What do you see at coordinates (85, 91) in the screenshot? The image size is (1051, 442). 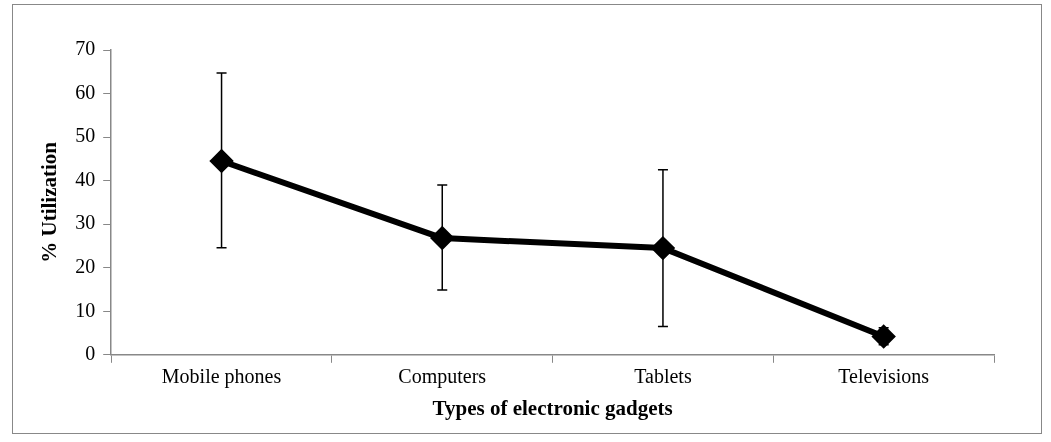 I see `y-tick-label: 60` at bounding box center [85, 91].